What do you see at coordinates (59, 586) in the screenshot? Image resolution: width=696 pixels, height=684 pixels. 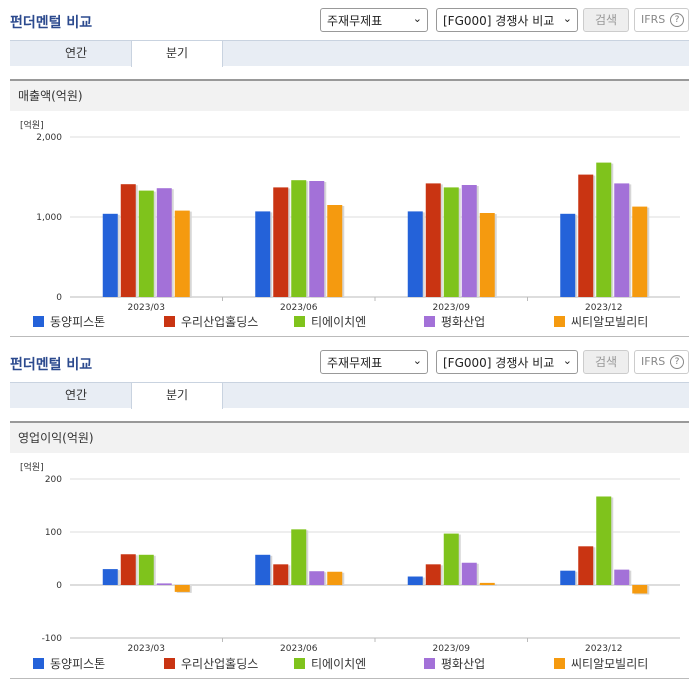 I see `y-tick-label: 0` at bounding box center [59, 586].